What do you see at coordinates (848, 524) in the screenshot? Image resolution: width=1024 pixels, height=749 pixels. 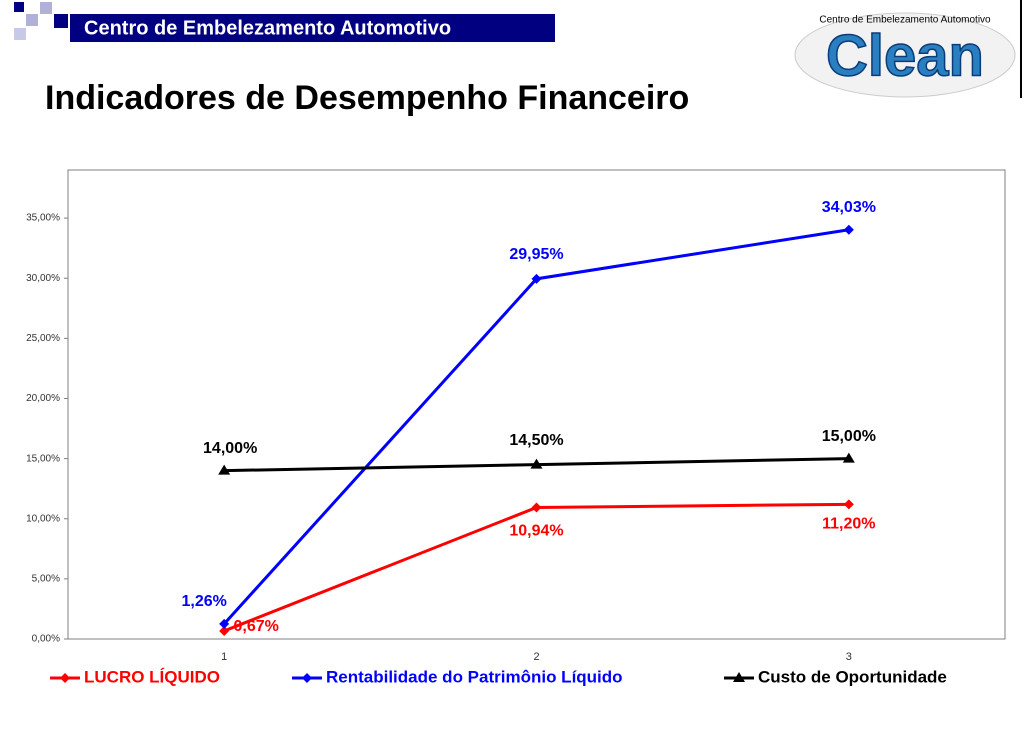 I see `data-label: 11,20%` at bounding box center [848, 524].